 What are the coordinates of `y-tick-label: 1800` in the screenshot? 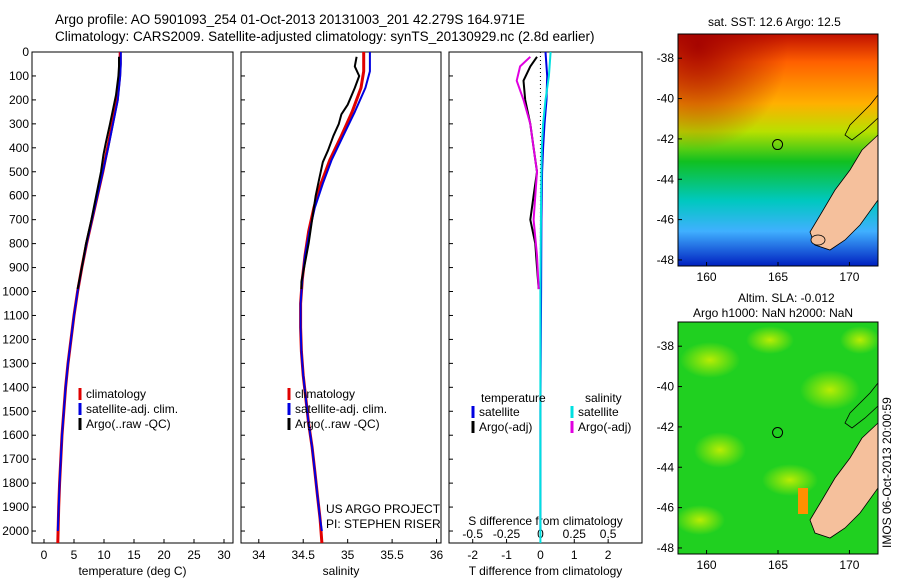 It's located at (15, 483).